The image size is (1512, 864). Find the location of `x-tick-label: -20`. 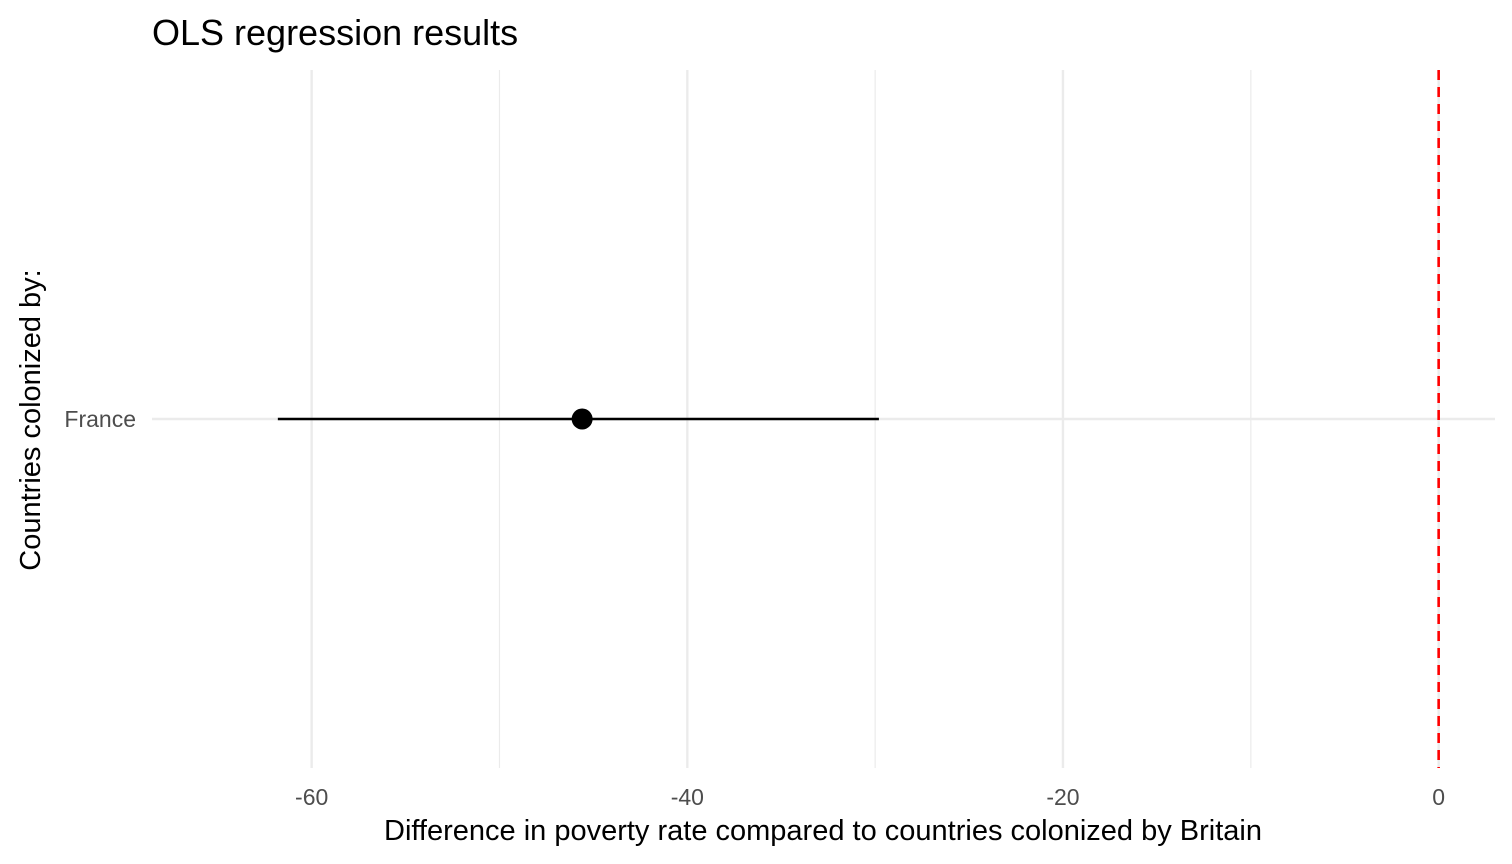

x-tick-label: -20 is located at coordinates (1062, 797).